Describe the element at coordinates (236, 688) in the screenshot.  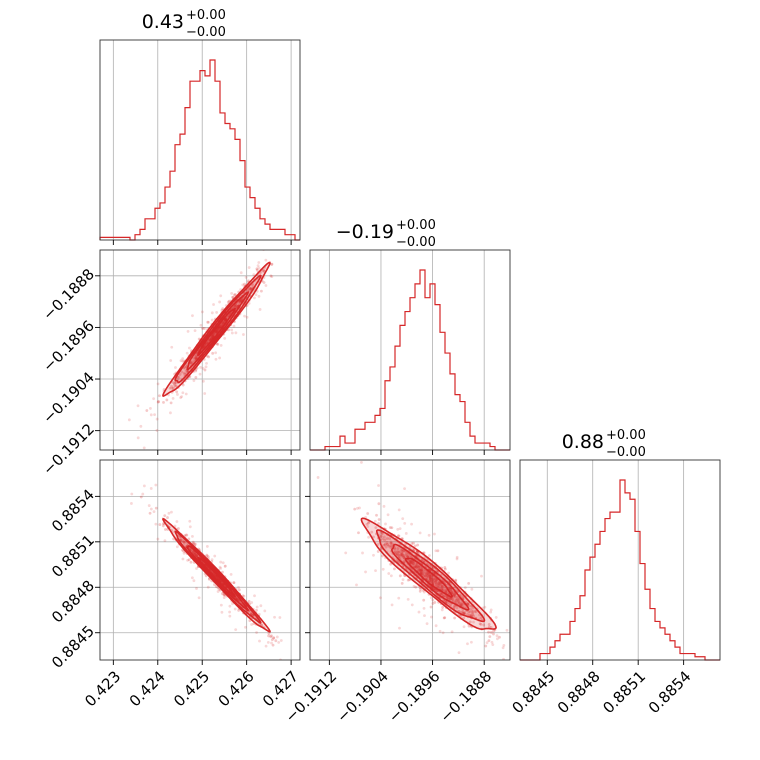
I see `x-tick-label: 0.426` at that location.